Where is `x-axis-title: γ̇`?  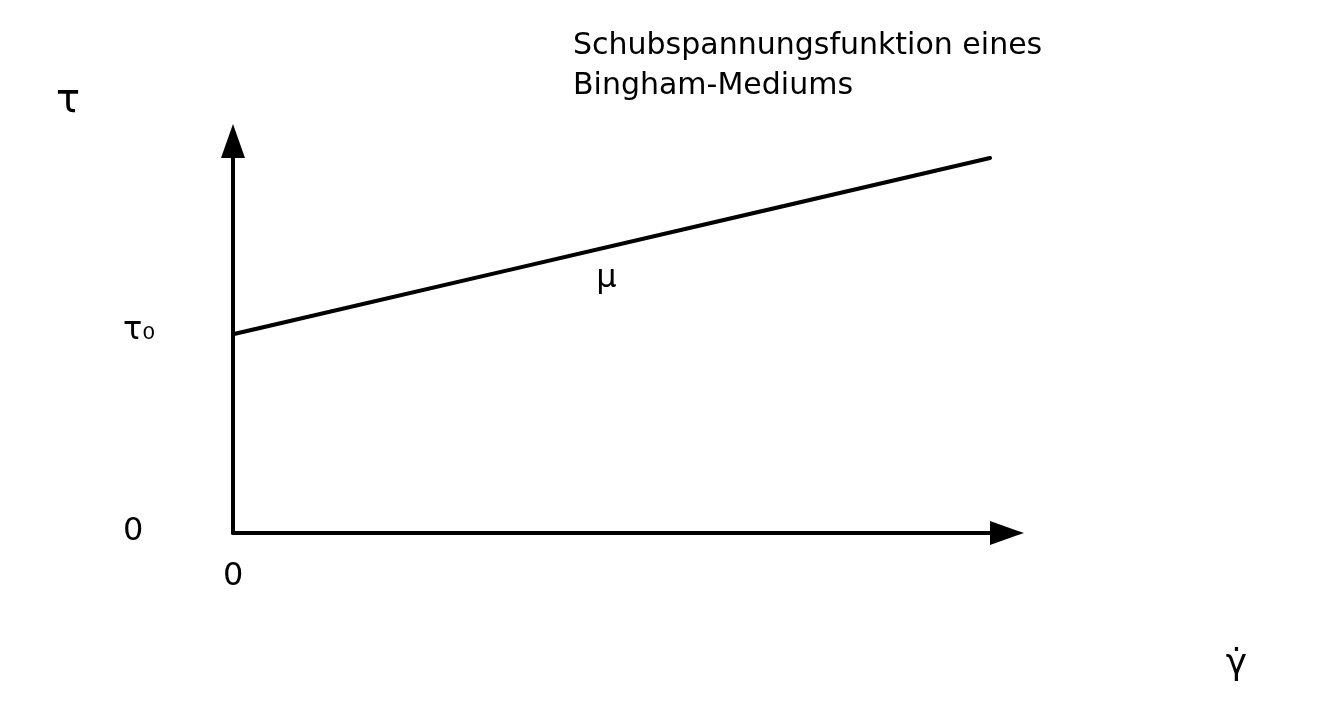
x-axis-title: γ̇ is located at coordinates (1236, 661).